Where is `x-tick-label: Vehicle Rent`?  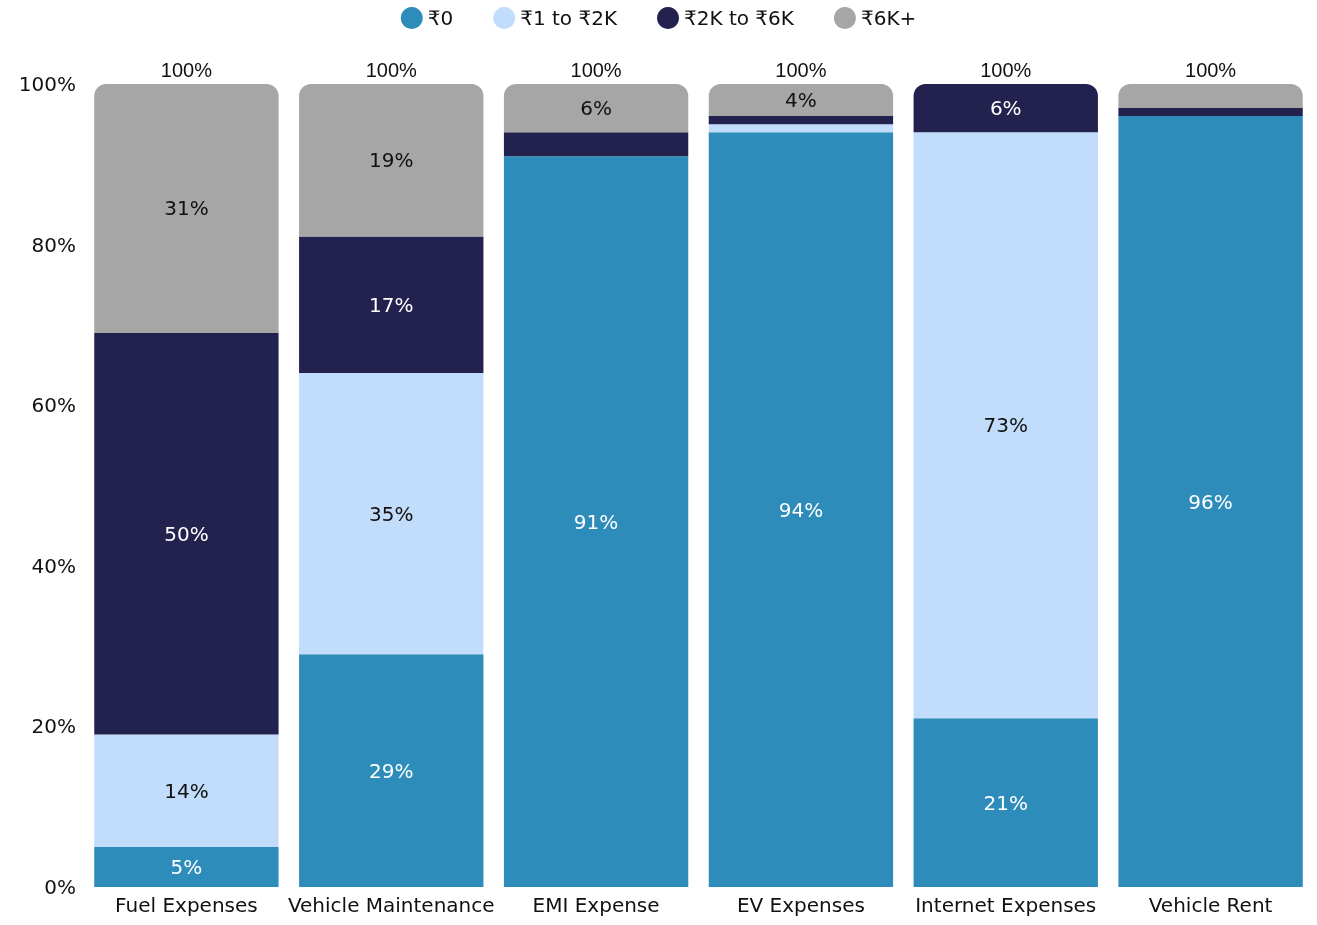 x-tick-label: Vehicle Rent is located at coordinates (1210, 905).